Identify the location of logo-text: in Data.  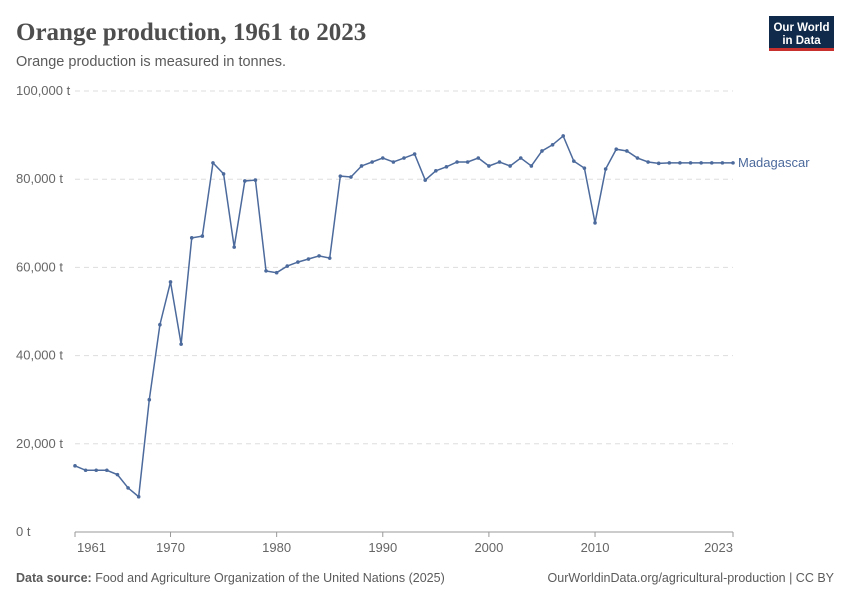
(801, 41).